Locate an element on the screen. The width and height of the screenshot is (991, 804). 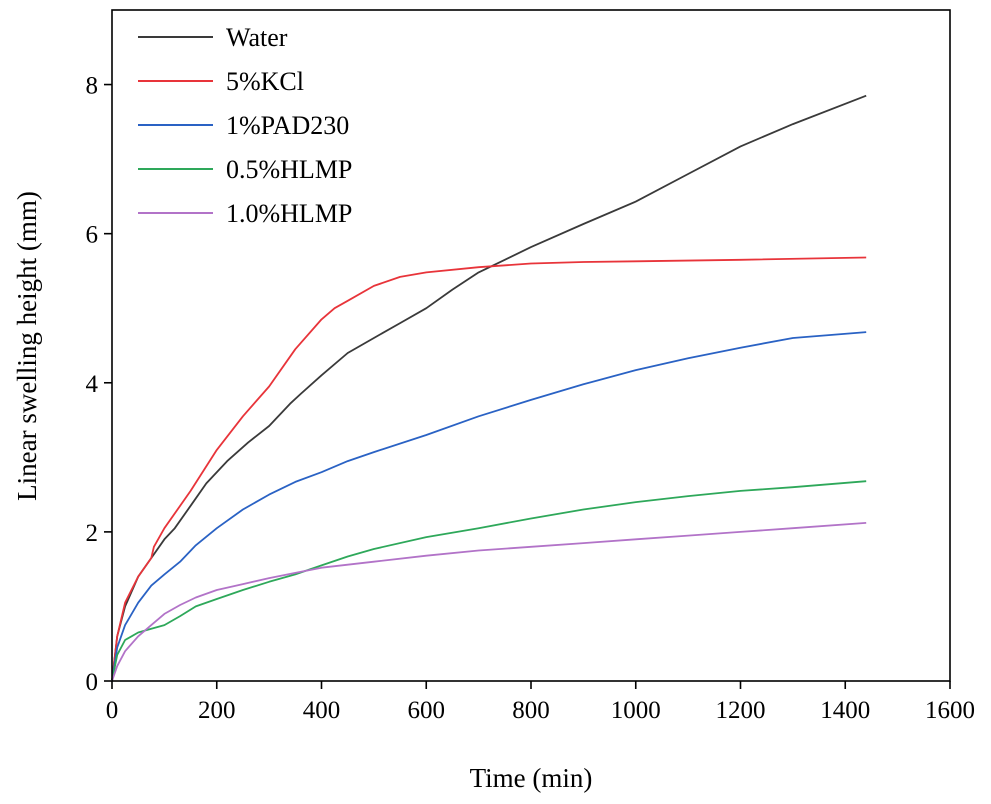
y-tick-label: 4 is located at coordinates (92, 384).